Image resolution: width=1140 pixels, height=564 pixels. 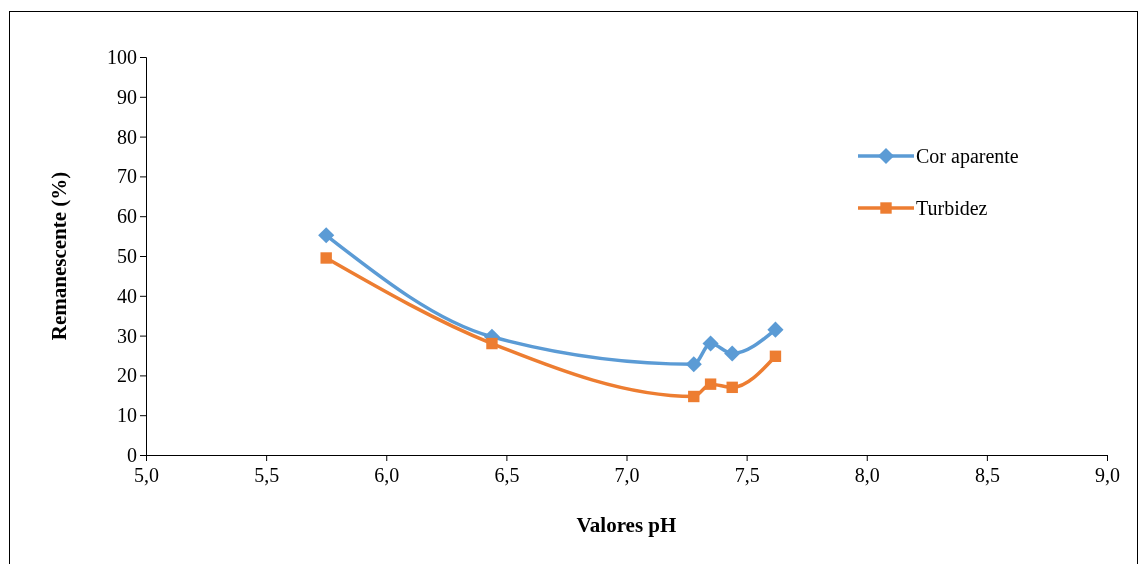 I want to click on y-tick-label: 100, so click(x=122, y=56).